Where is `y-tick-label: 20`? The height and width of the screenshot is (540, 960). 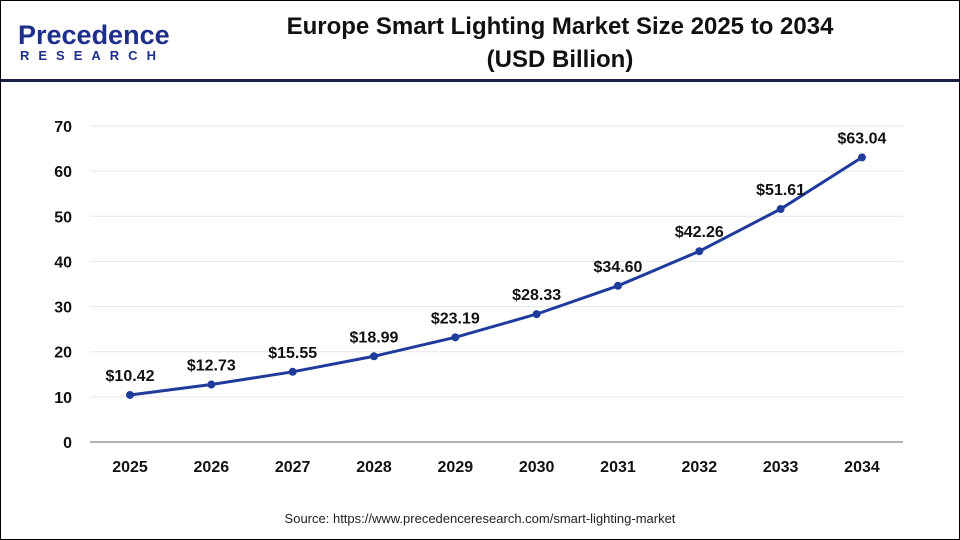 y-tick-label: 20 is located at coordinates (63, 353).